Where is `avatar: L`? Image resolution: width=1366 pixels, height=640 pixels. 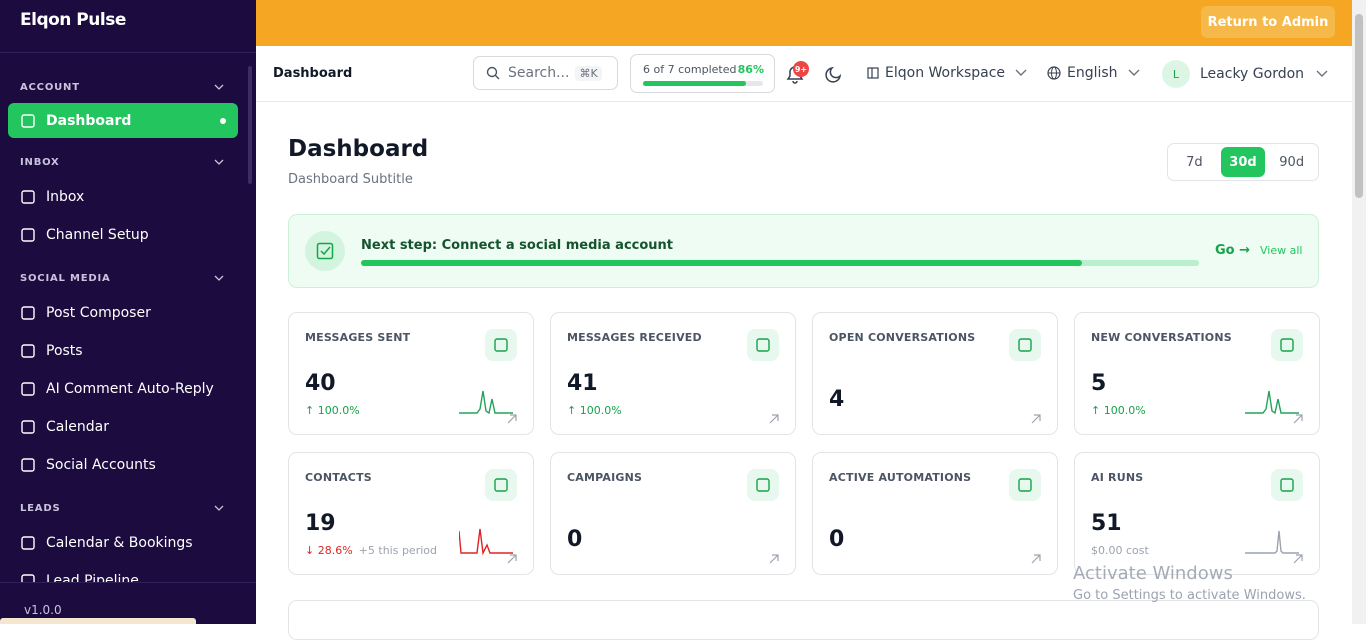
avatar: L is located at coordinates (1176, 74).